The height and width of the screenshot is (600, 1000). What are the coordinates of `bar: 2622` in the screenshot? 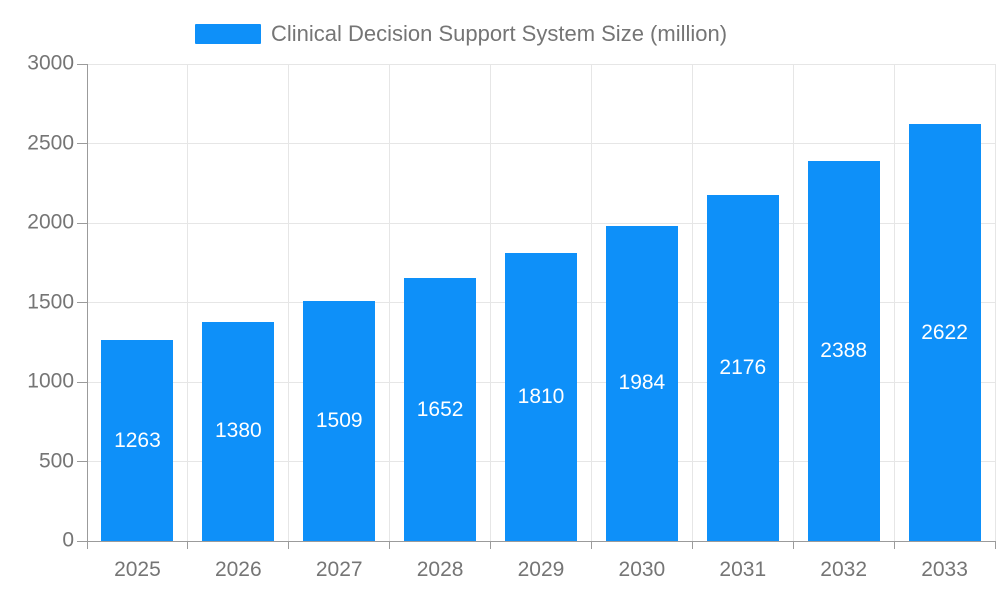 It's located at (944, 332).